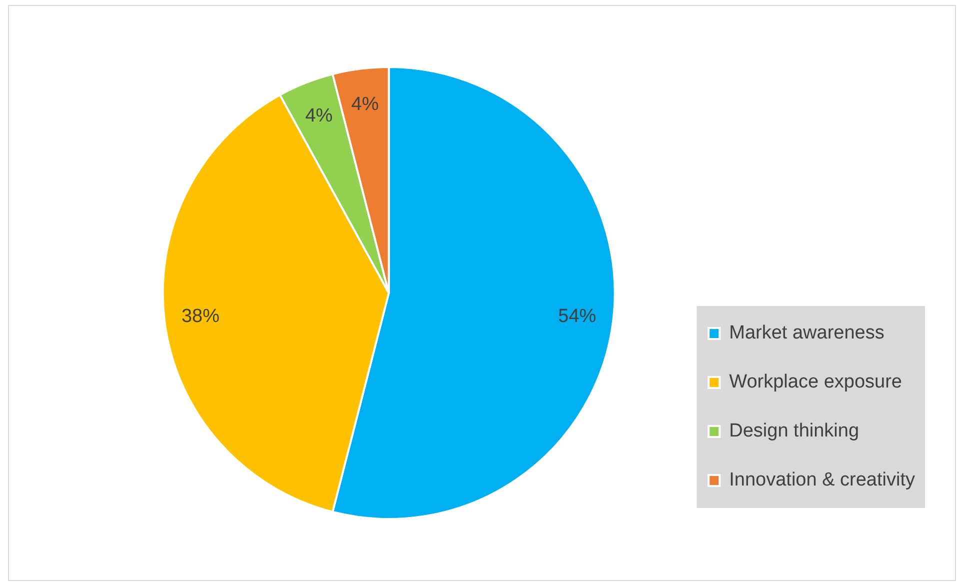 Image resolution: width=958 pixels, height=582 pixels. What do you see at coordinates (794, 431) in the screenshot?
I see `legend-label: Design thinking` at bounding box center [794, 431].